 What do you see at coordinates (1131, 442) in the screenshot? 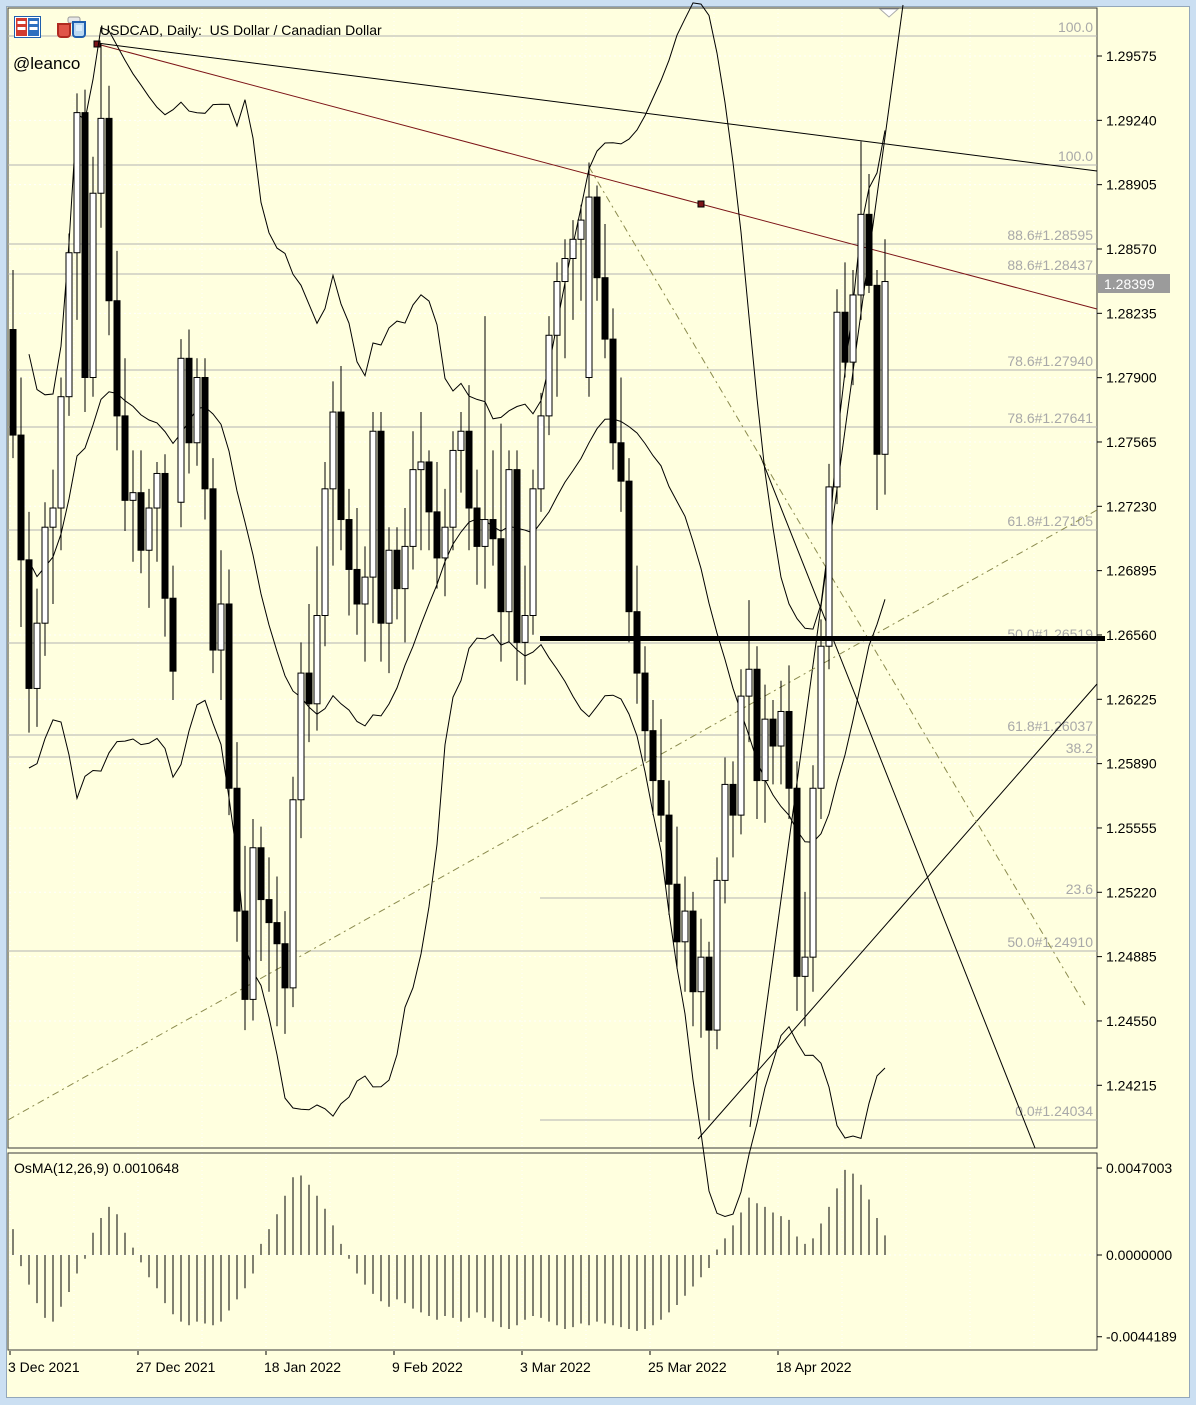
I see `price-axis-label: 1.27565` at bounding box center [1131, 442].